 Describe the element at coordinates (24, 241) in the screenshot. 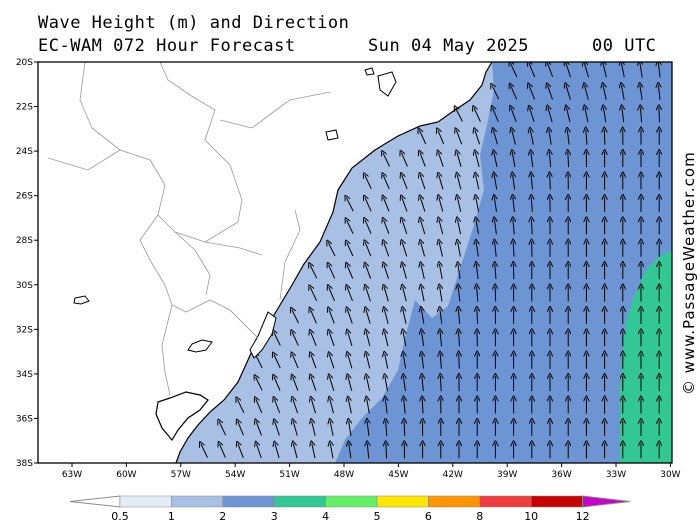

I see `lat-label: 28S` at that location.